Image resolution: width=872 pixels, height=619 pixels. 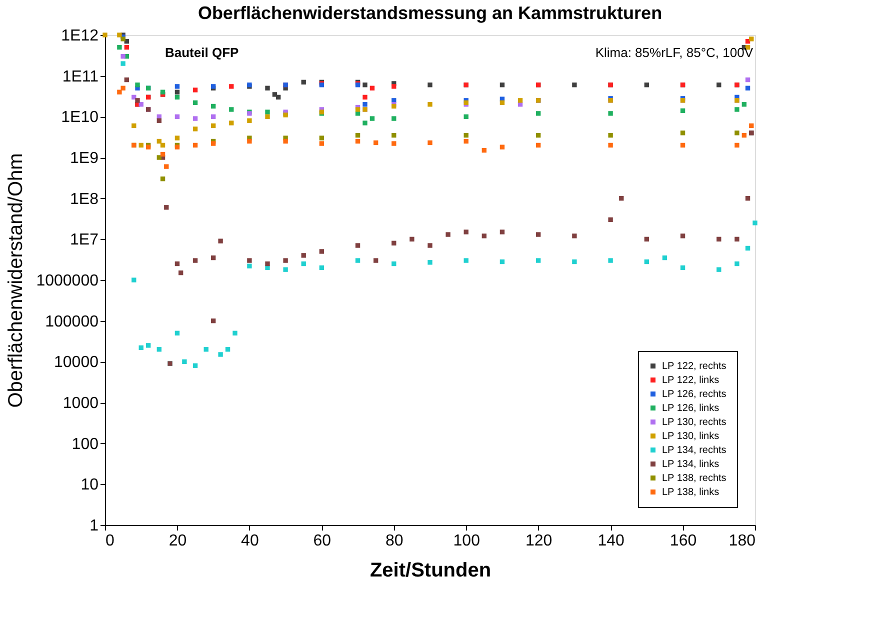 What do you see at coordinates (694, 366) in the screenshot?
I see `legend-label: LP 122, rechts` at bounding box center [694, 366].